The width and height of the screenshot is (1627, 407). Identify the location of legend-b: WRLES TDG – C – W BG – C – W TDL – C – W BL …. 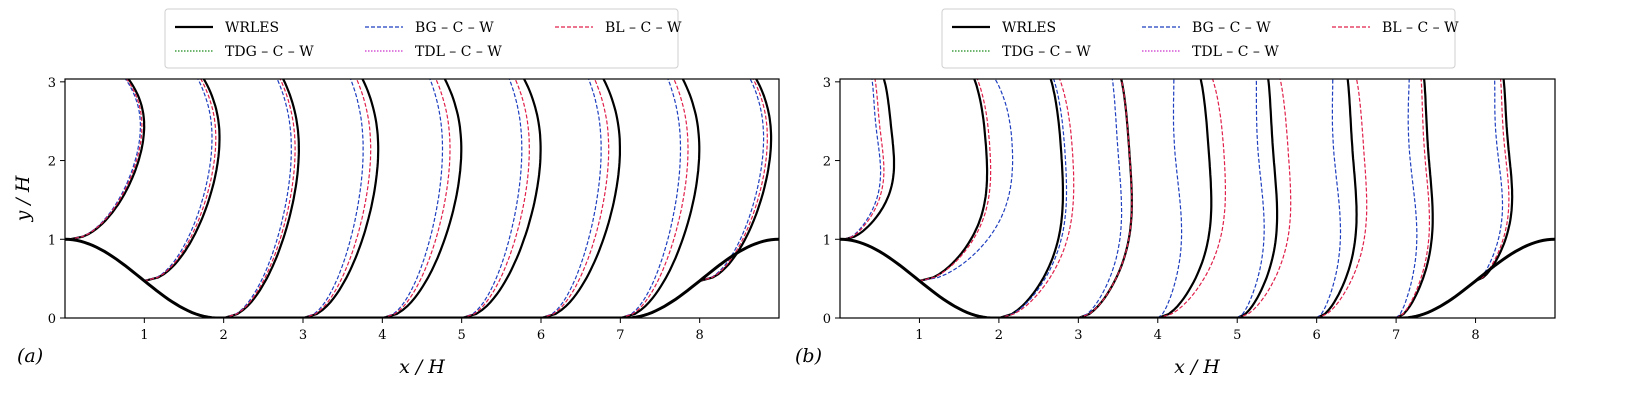
(1200, 38).